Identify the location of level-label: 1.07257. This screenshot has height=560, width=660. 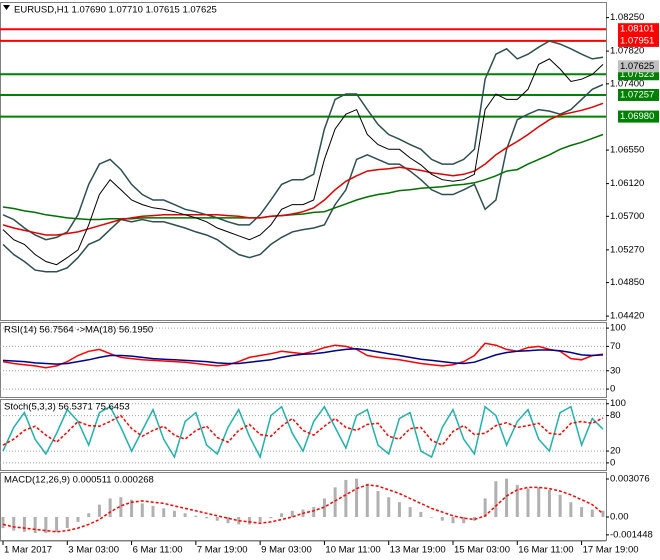
(637, 94).